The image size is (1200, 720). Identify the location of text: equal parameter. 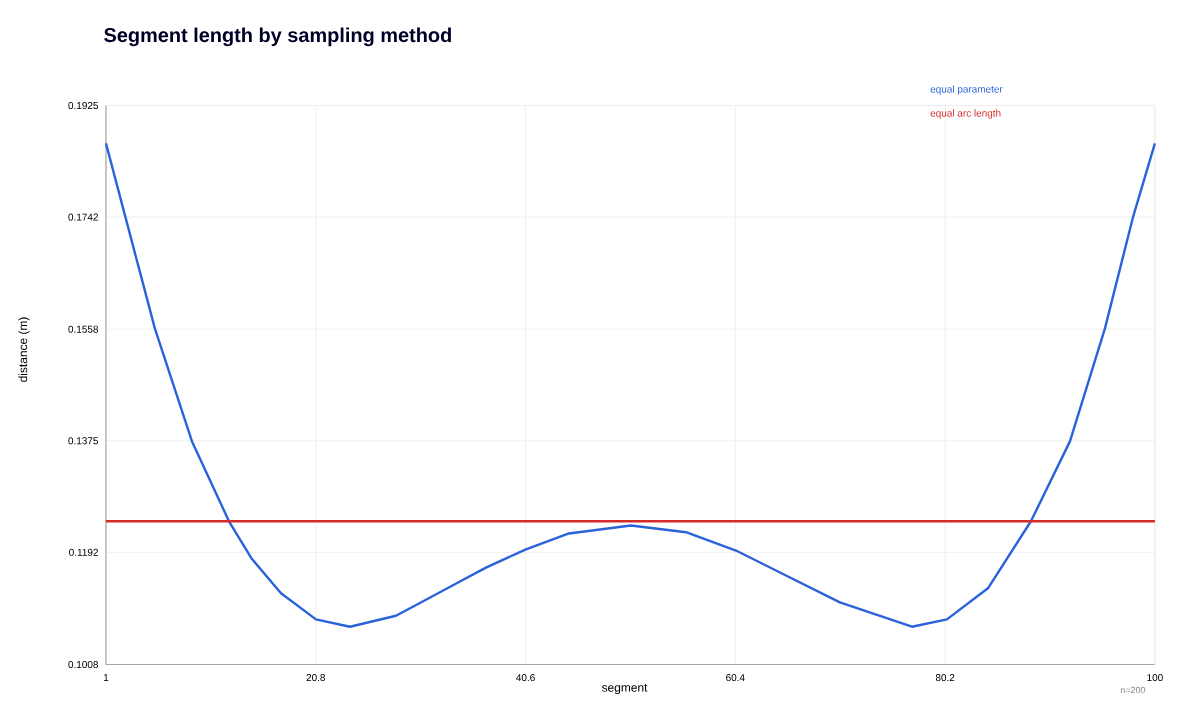
(966, 90).